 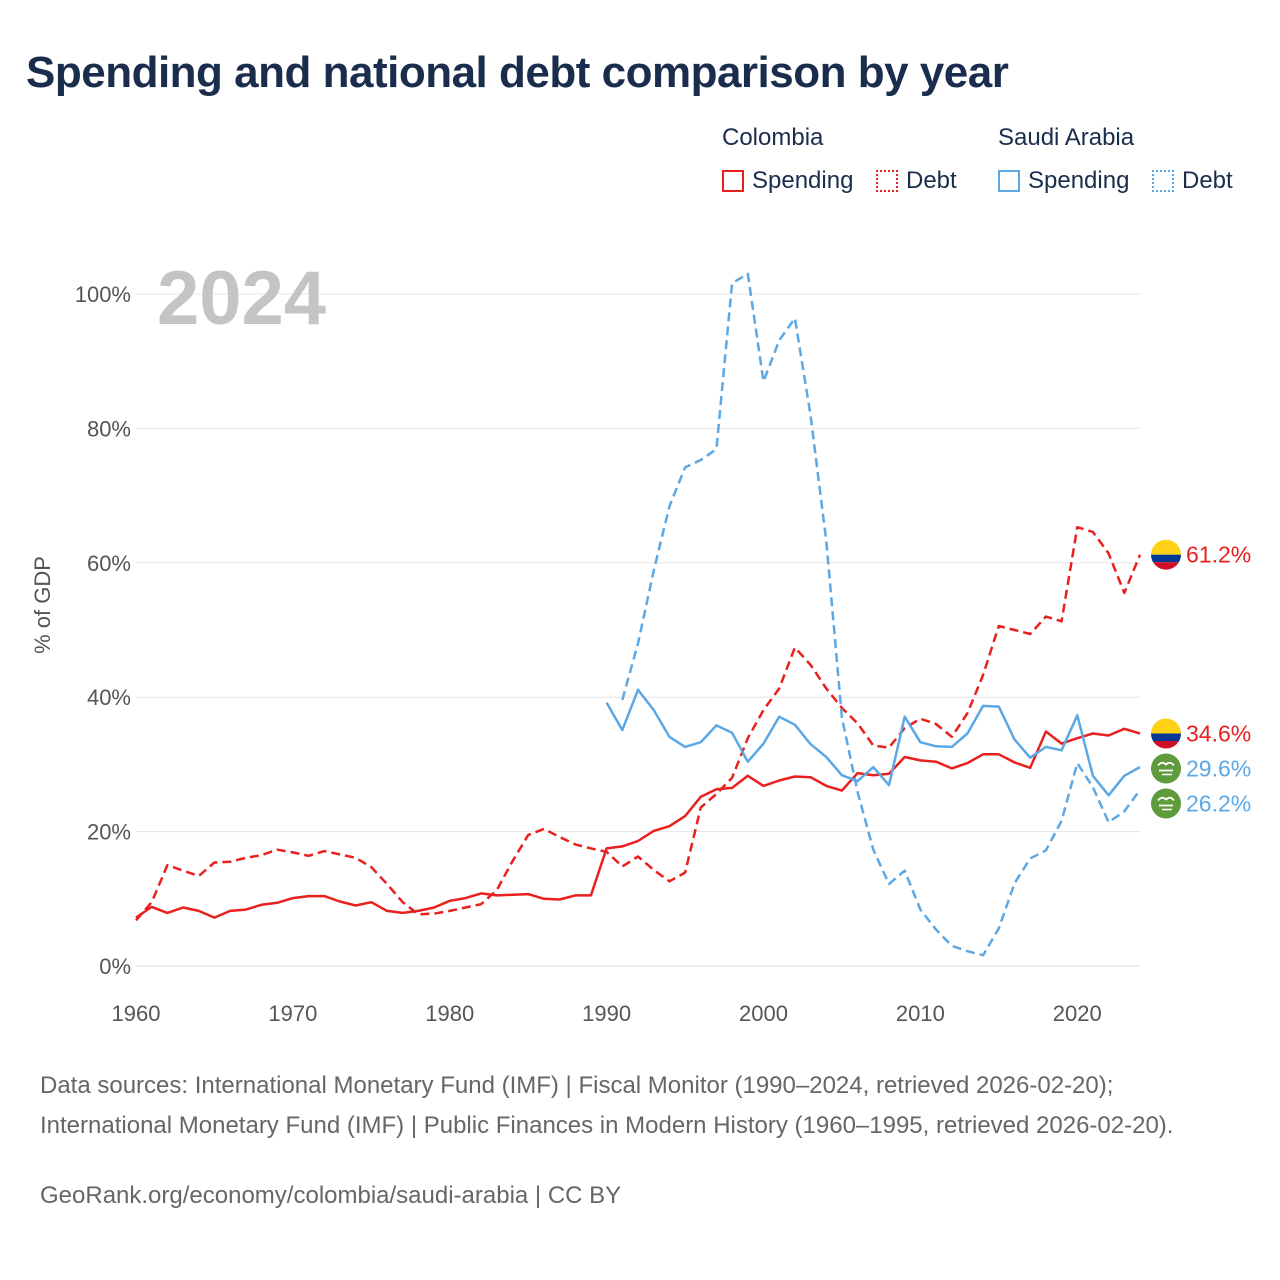 I want to click on legend-item-colombia-debt: Debt, so click(x=916, y=181).